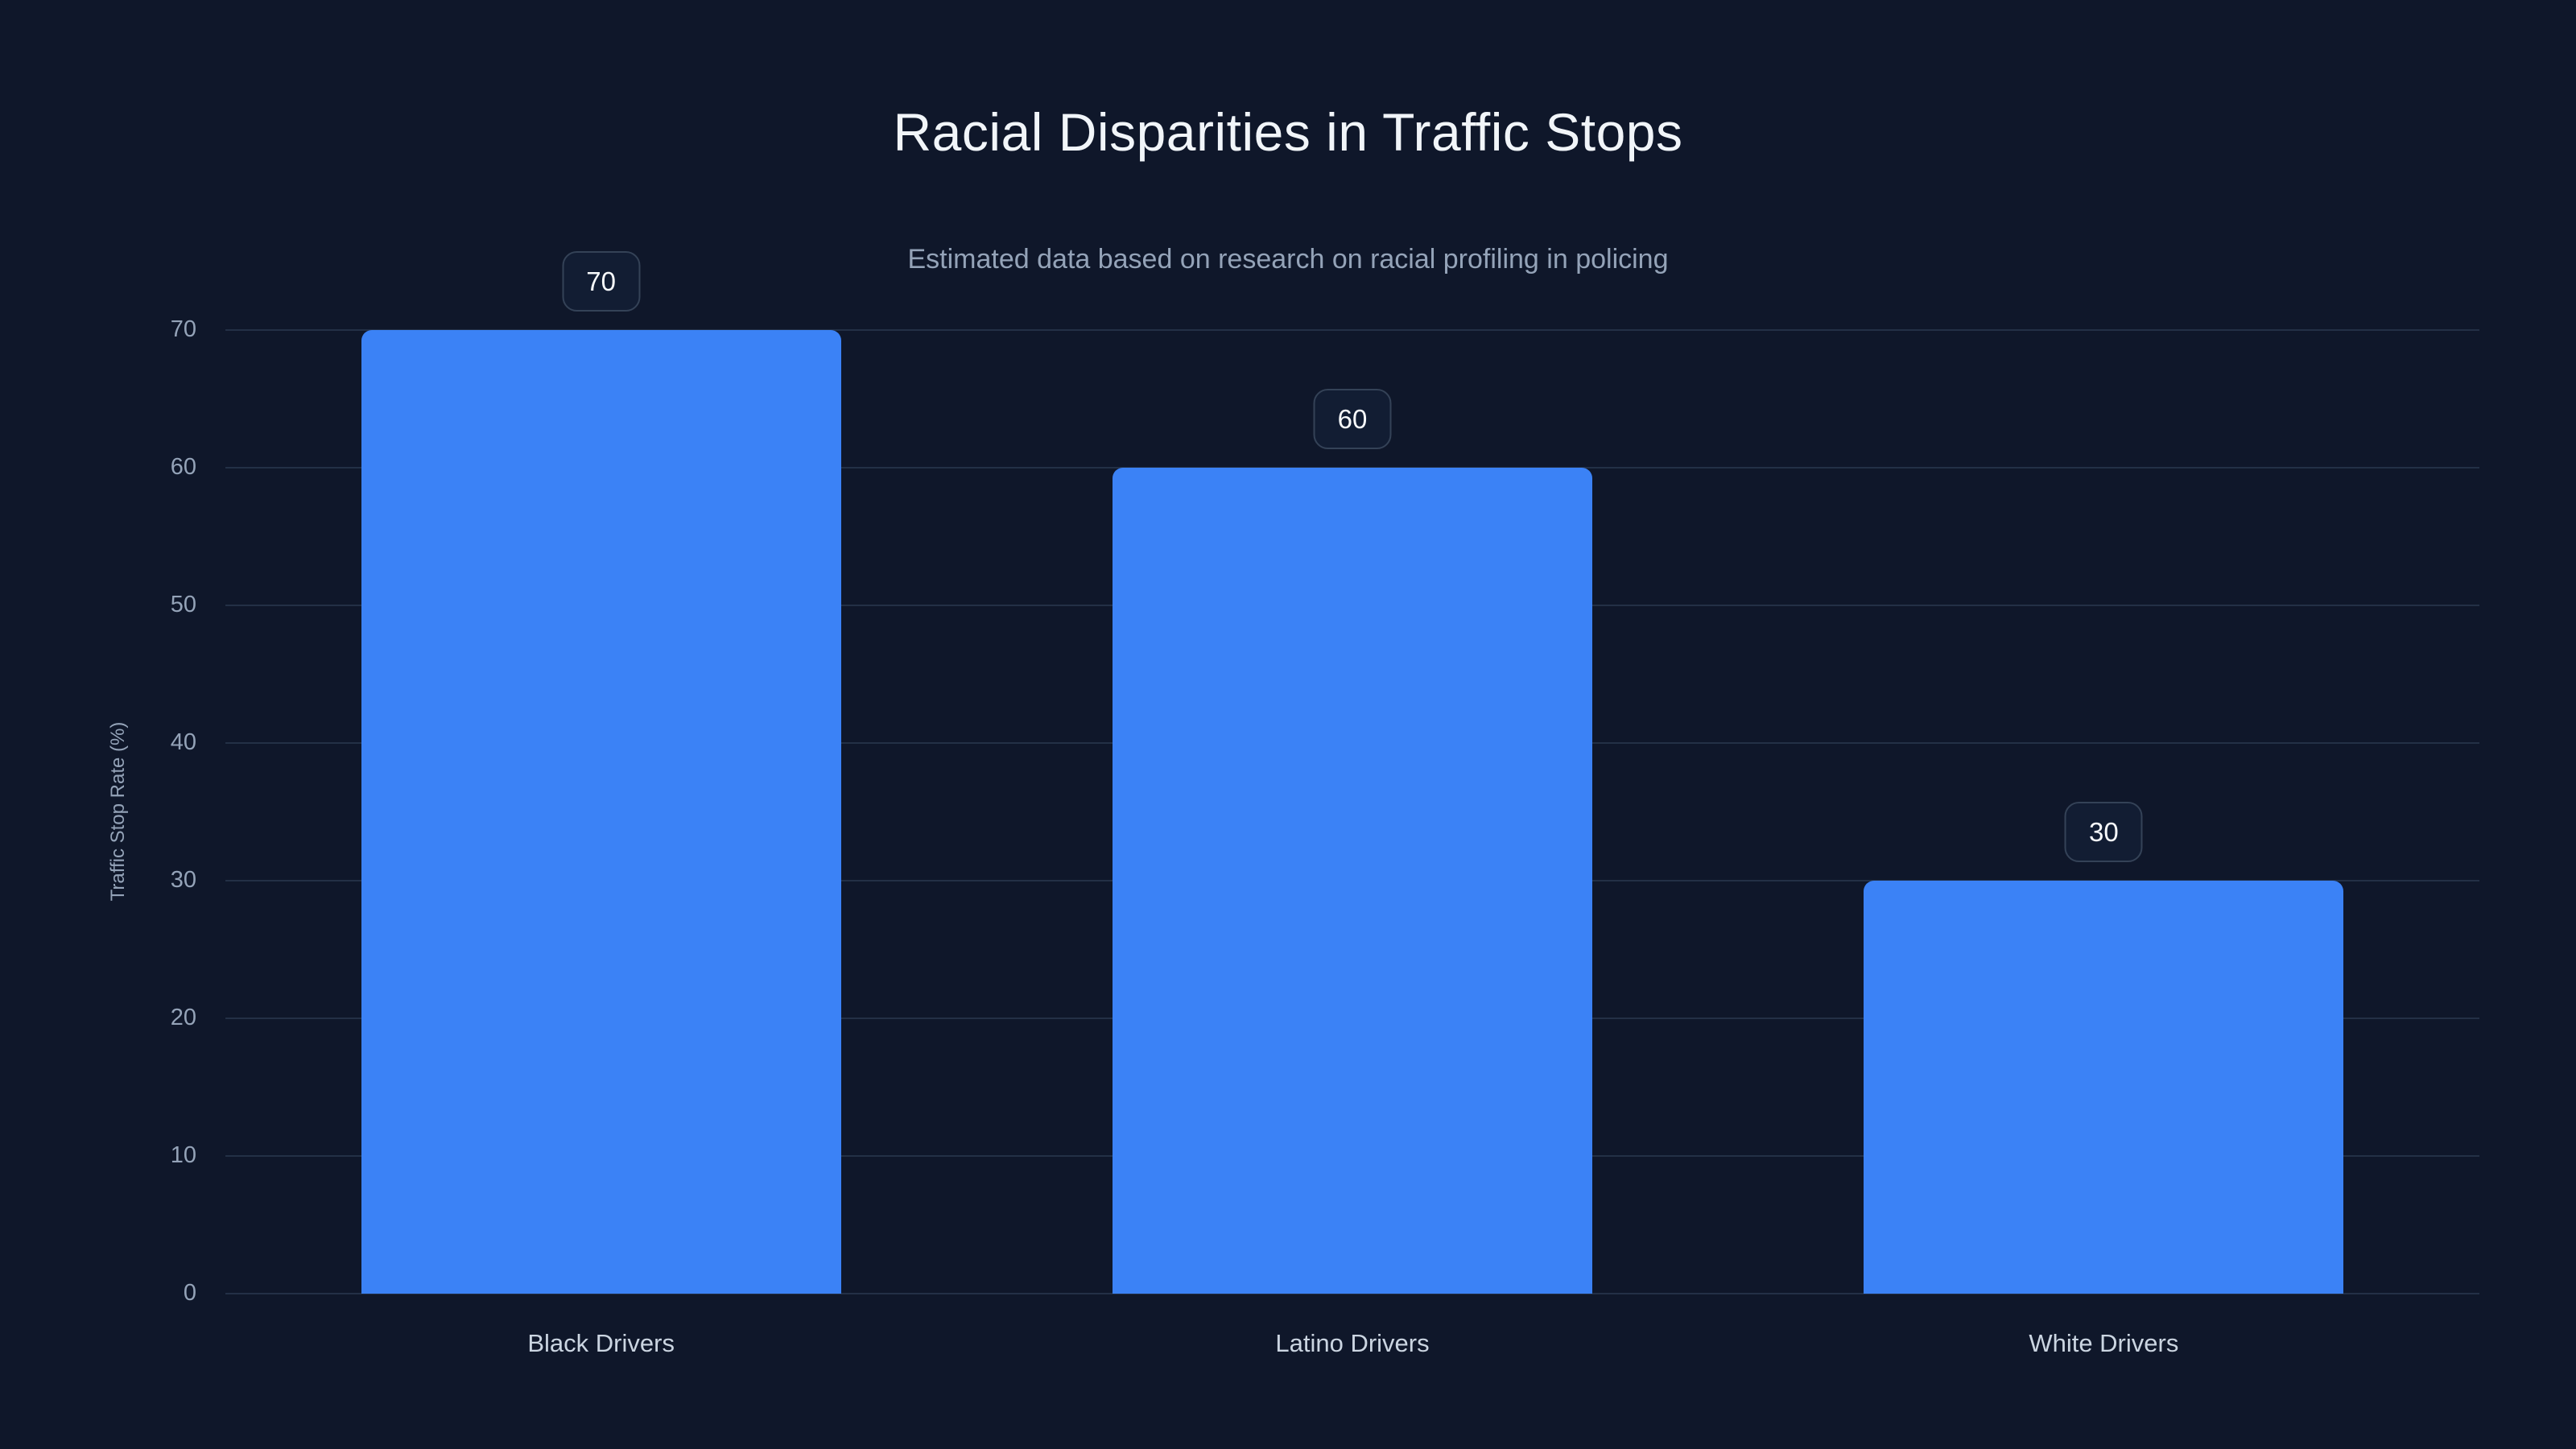  What do you see at coordinates (2104, 1343) in the screenshot?
I see `x-category-label-white-drivers: White Drivers` at bounding box center [2104, 1343].